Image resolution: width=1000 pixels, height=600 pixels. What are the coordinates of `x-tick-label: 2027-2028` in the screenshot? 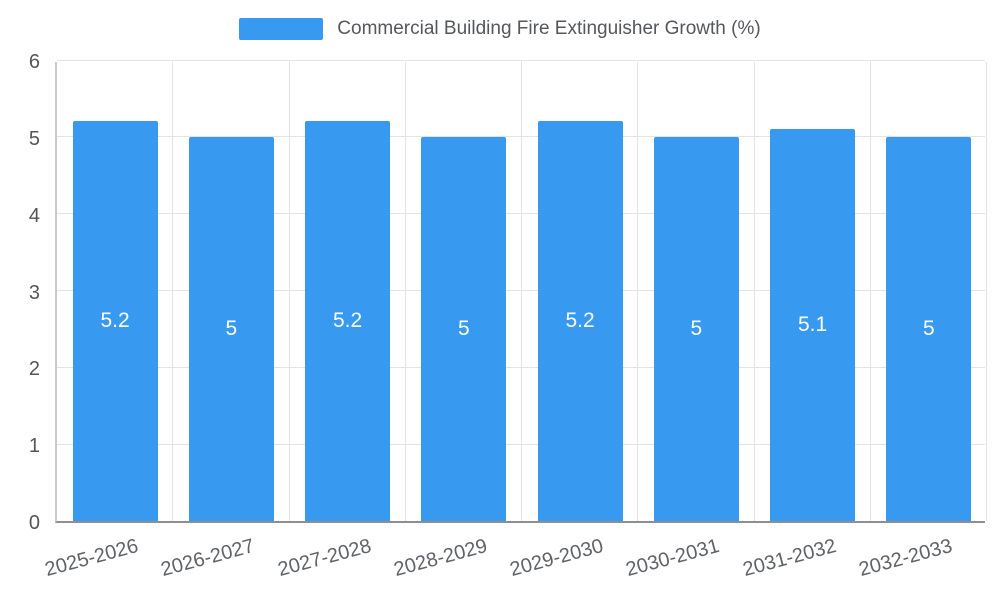 It's located at (324, 558).